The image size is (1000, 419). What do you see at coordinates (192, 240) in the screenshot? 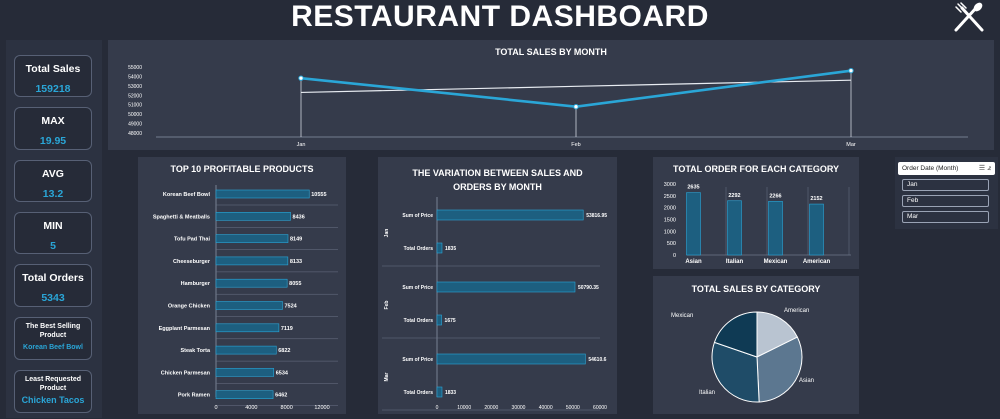
I see `category-label: Tofu Pad Thai` at bounding box center [192, 240].